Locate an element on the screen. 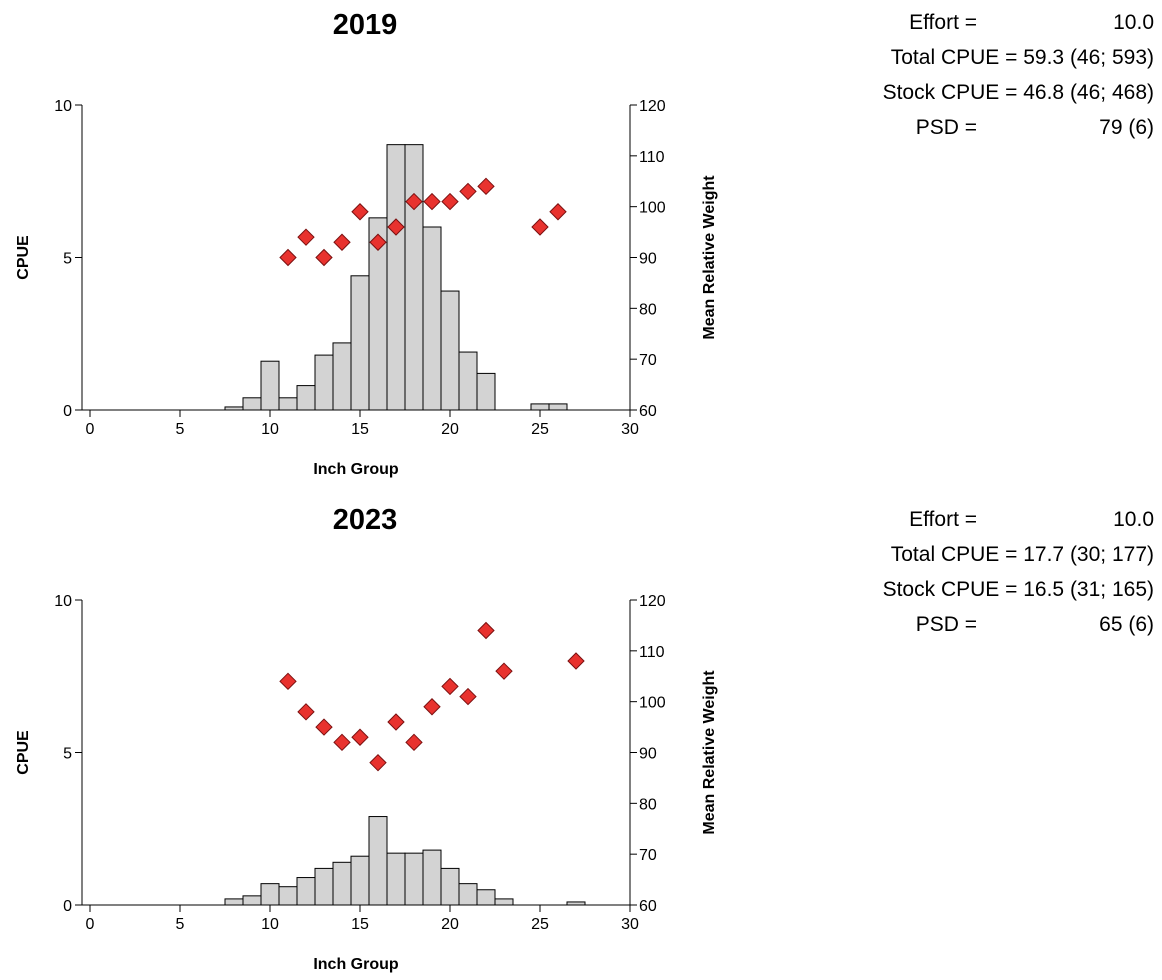 This screenshot has height=980, width=1162. chart-title: 2023 is located at coordinates (365, 520).